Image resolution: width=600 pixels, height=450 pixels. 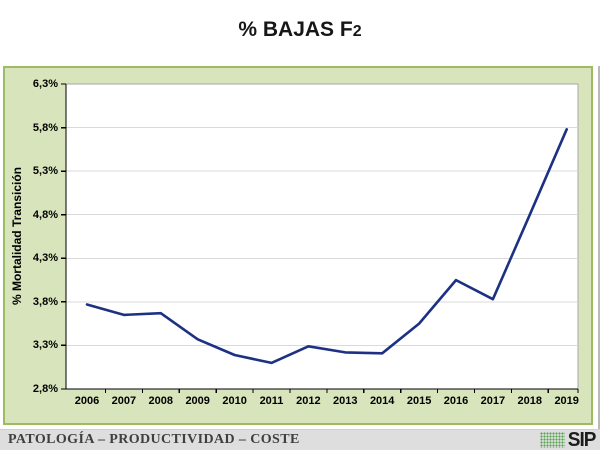 I want to click on x-tick-label: 2006, so click(x=87, y=401).